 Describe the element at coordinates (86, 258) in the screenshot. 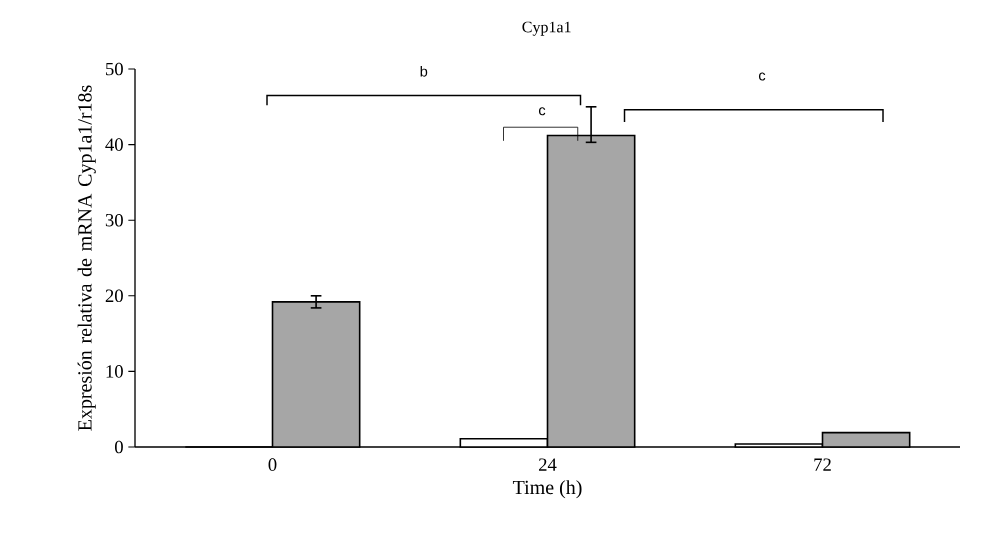

I see `y-axis-title: Expresión relativa de mRNA Cyp1a1/r18s` at that location.